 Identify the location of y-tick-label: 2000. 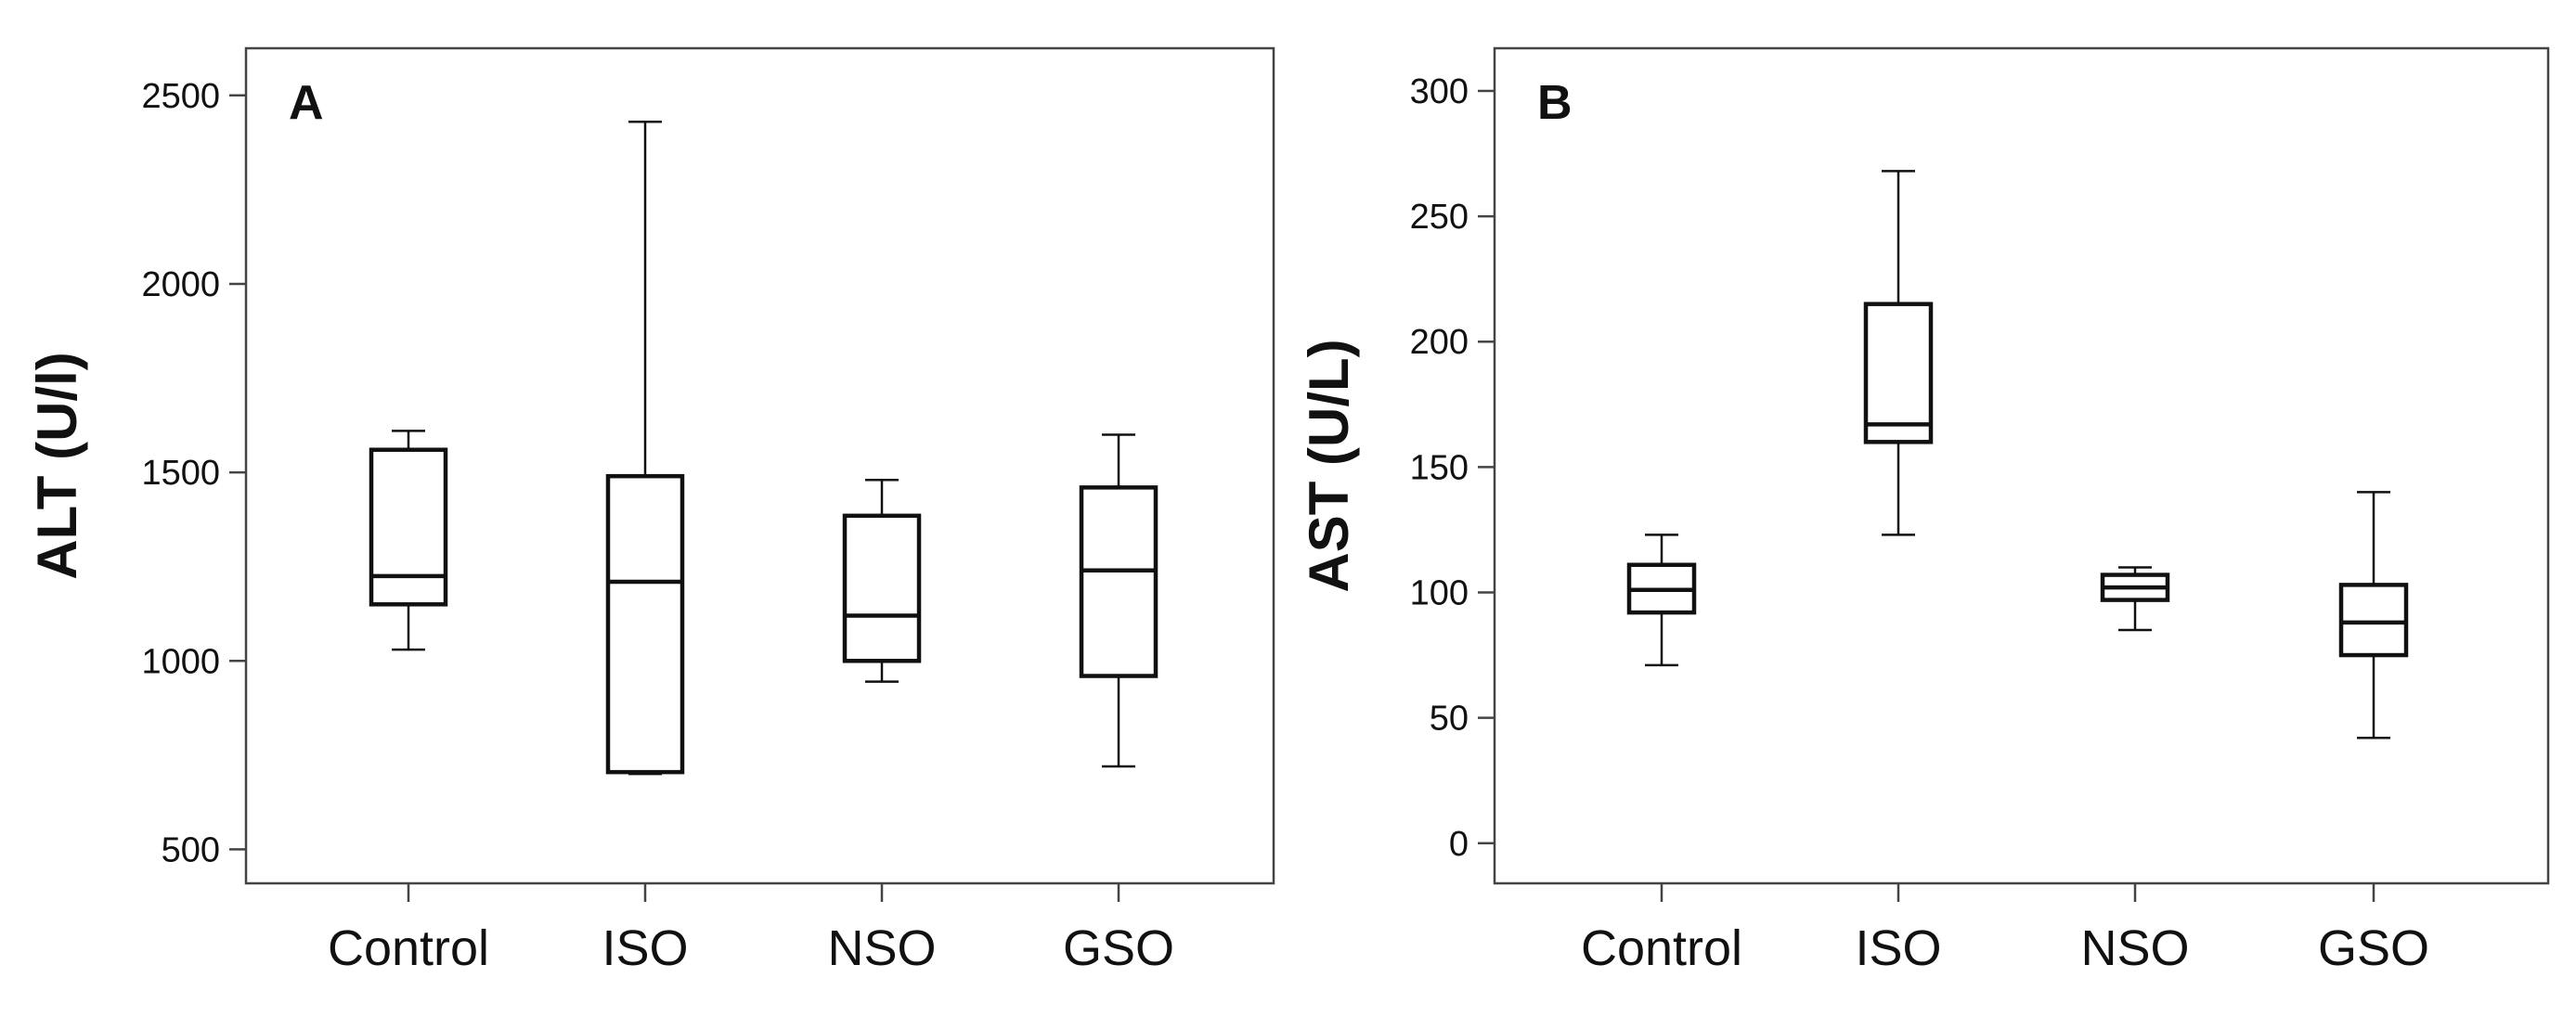
(180, 284).